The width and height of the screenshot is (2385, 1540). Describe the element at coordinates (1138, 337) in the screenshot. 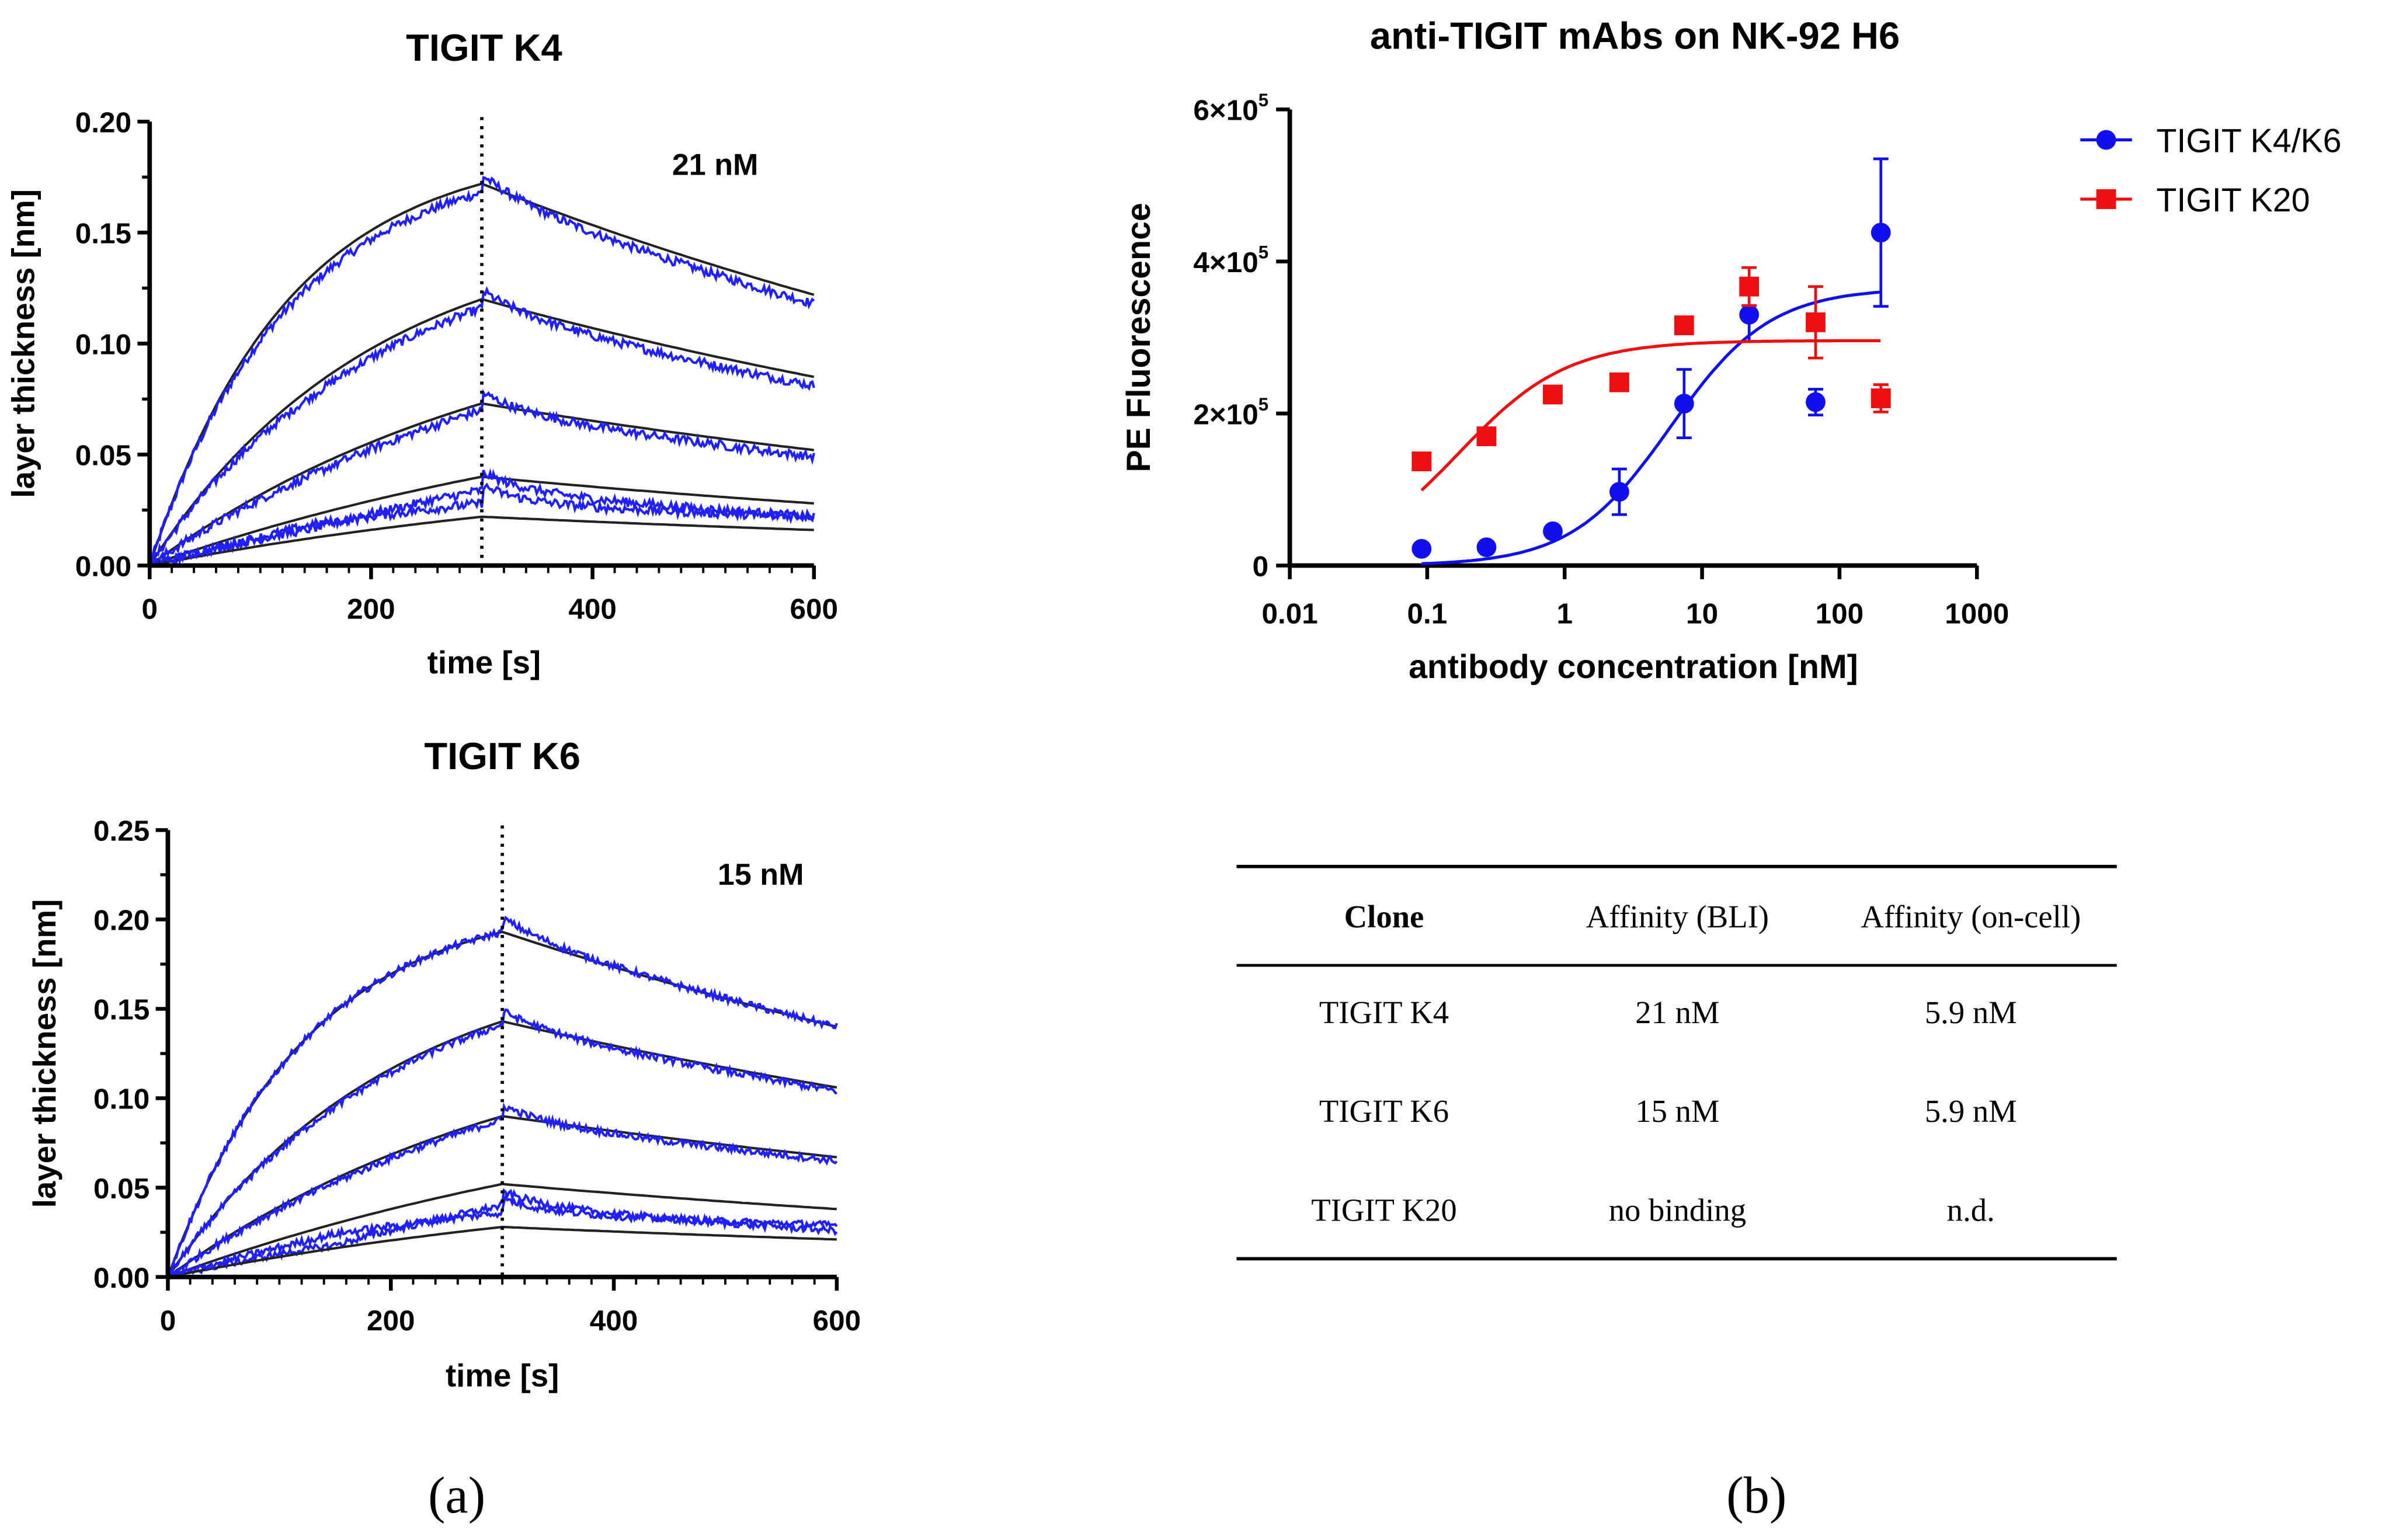

I see `y-axis-label: PE Fluorescence` at that location.